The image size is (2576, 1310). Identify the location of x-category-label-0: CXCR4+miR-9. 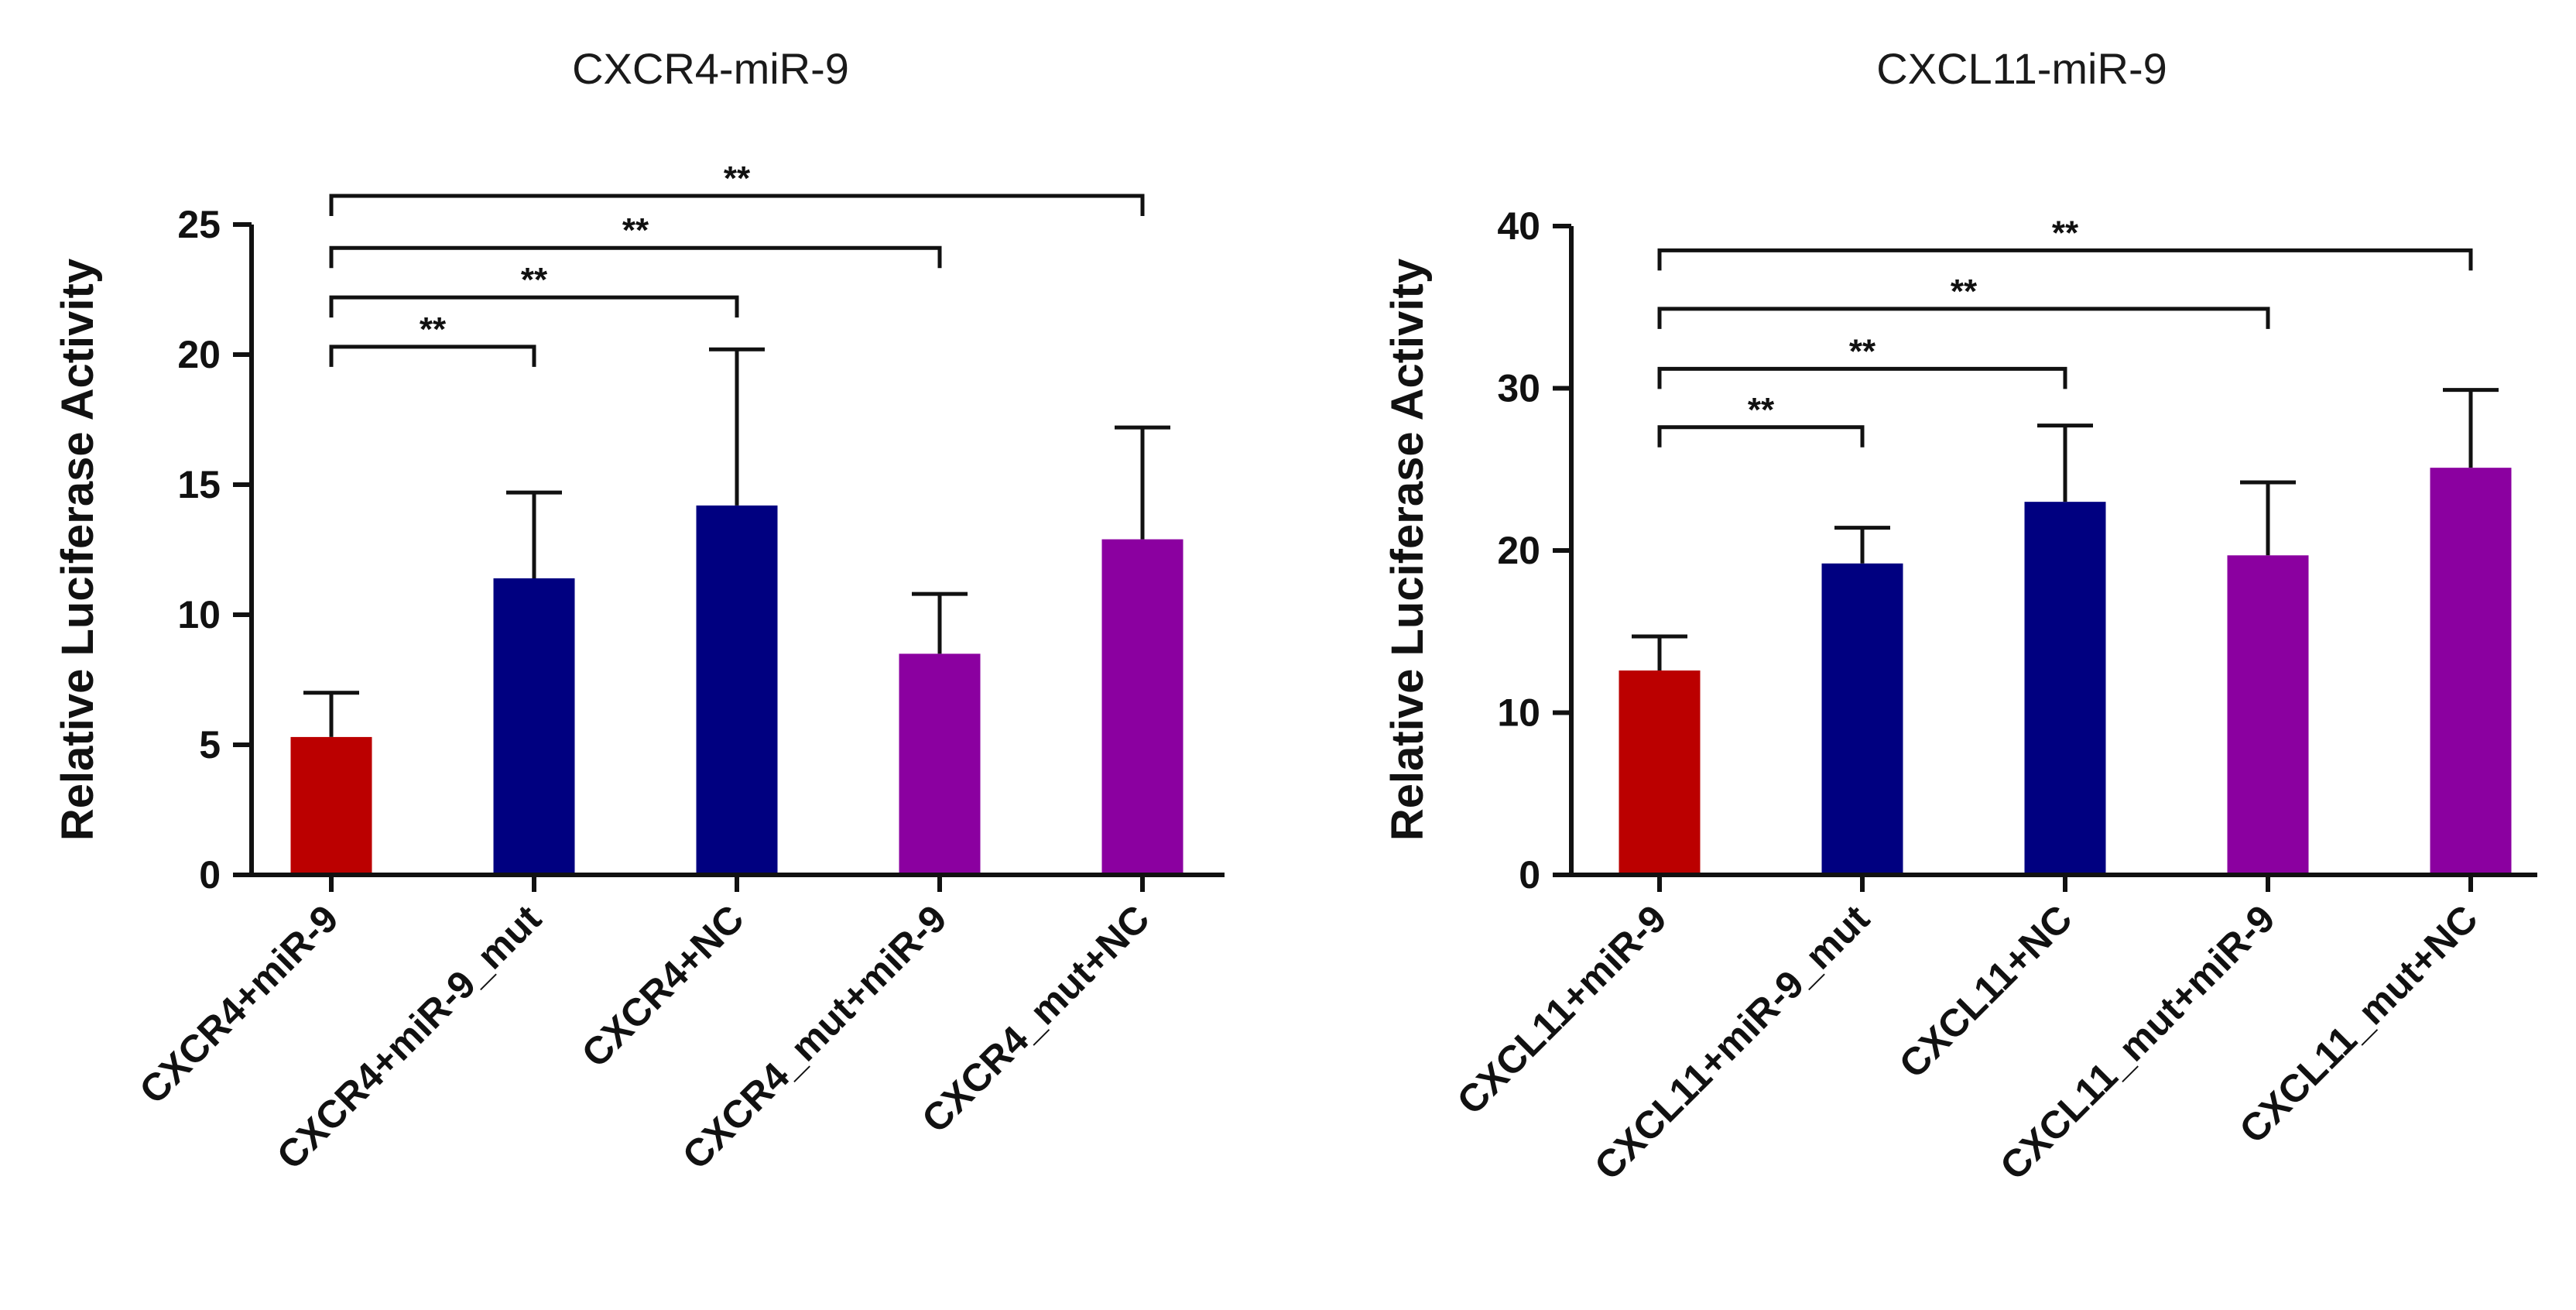
(238, 1004).